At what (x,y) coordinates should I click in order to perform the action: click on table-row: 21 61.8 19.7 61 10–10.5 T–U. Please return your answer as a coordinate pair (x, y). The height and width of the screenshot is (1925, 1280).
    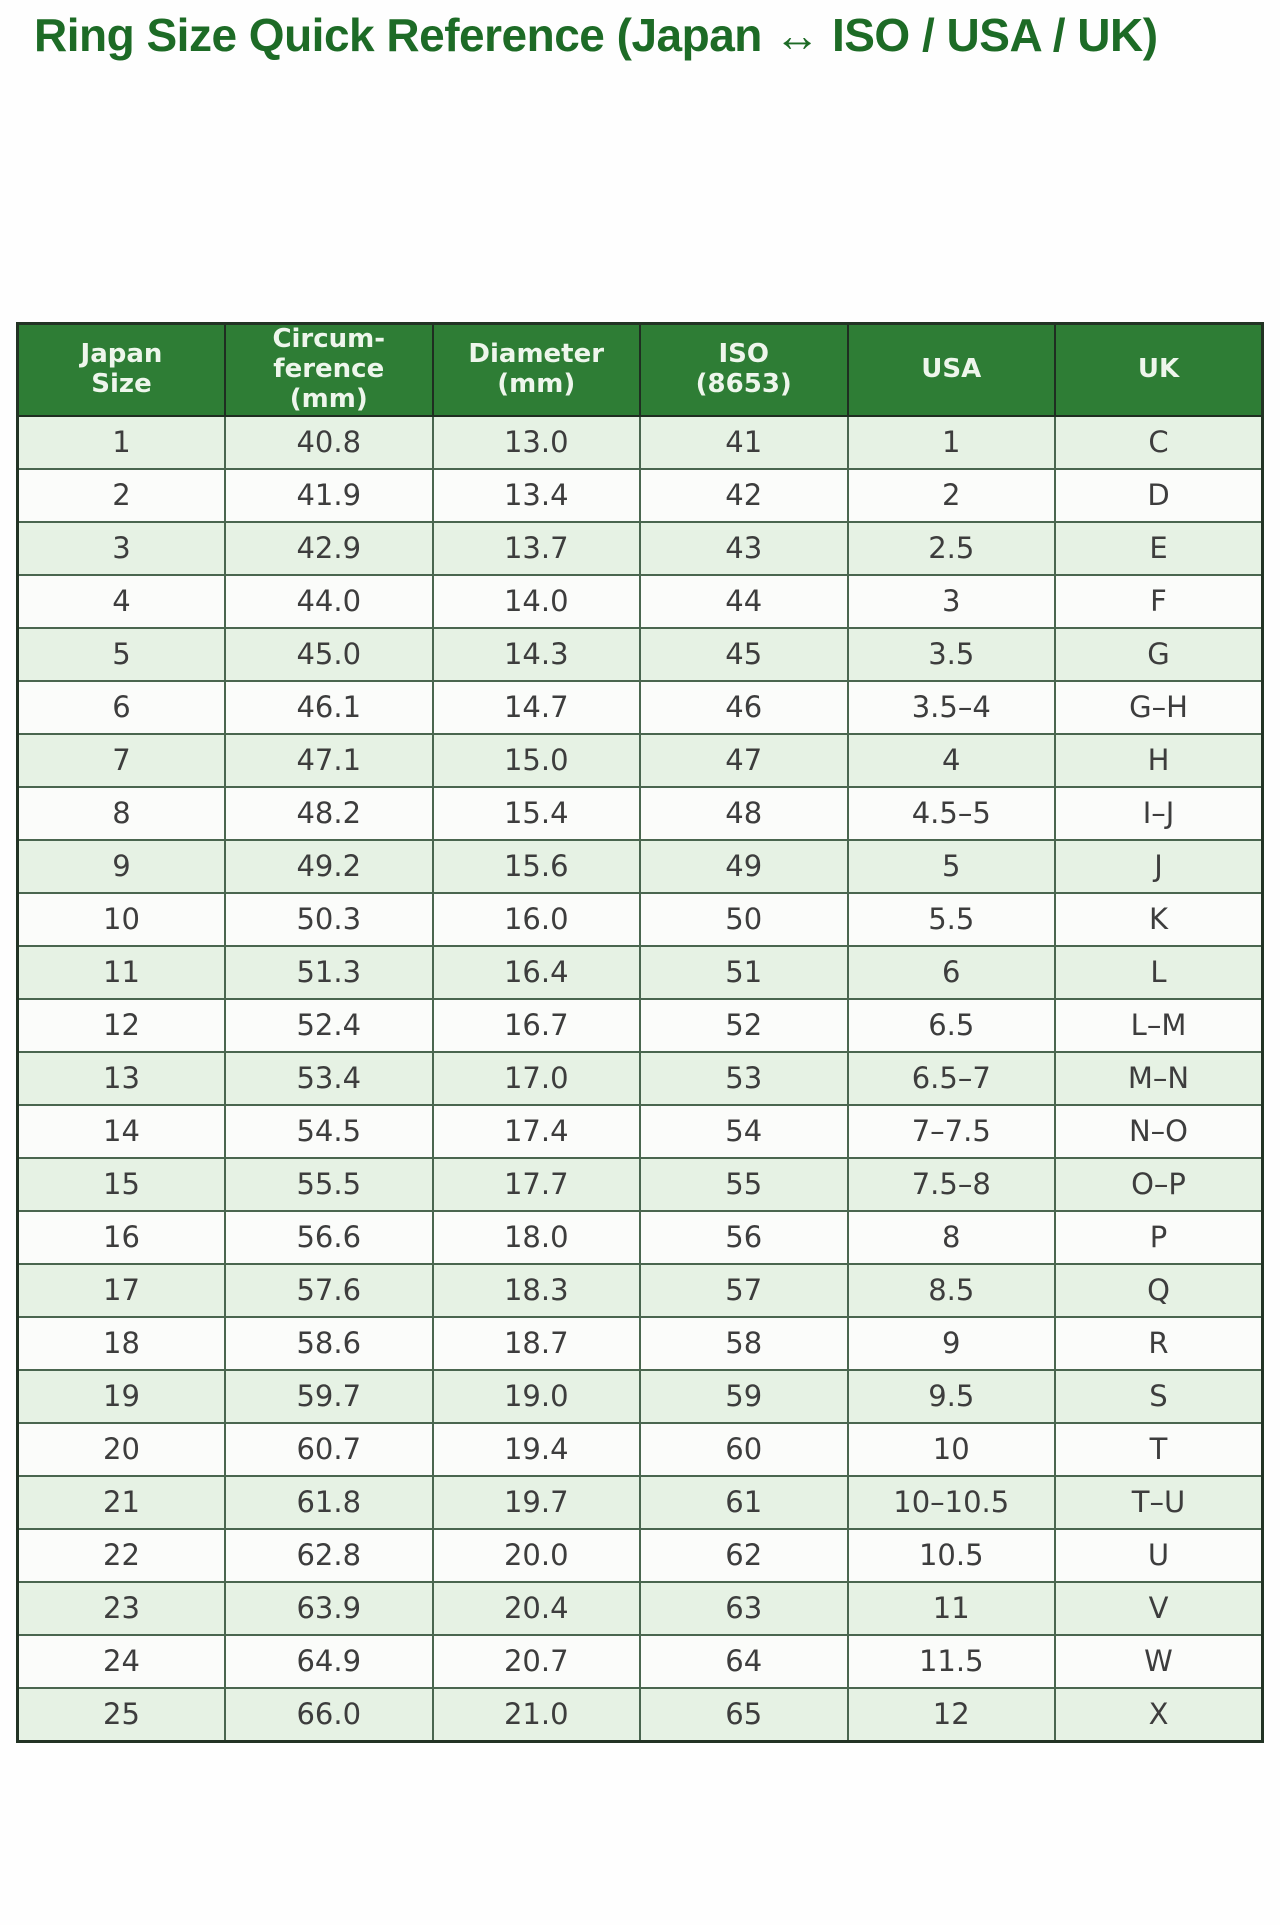
    Looking at the image, I should click on (640, 1502).